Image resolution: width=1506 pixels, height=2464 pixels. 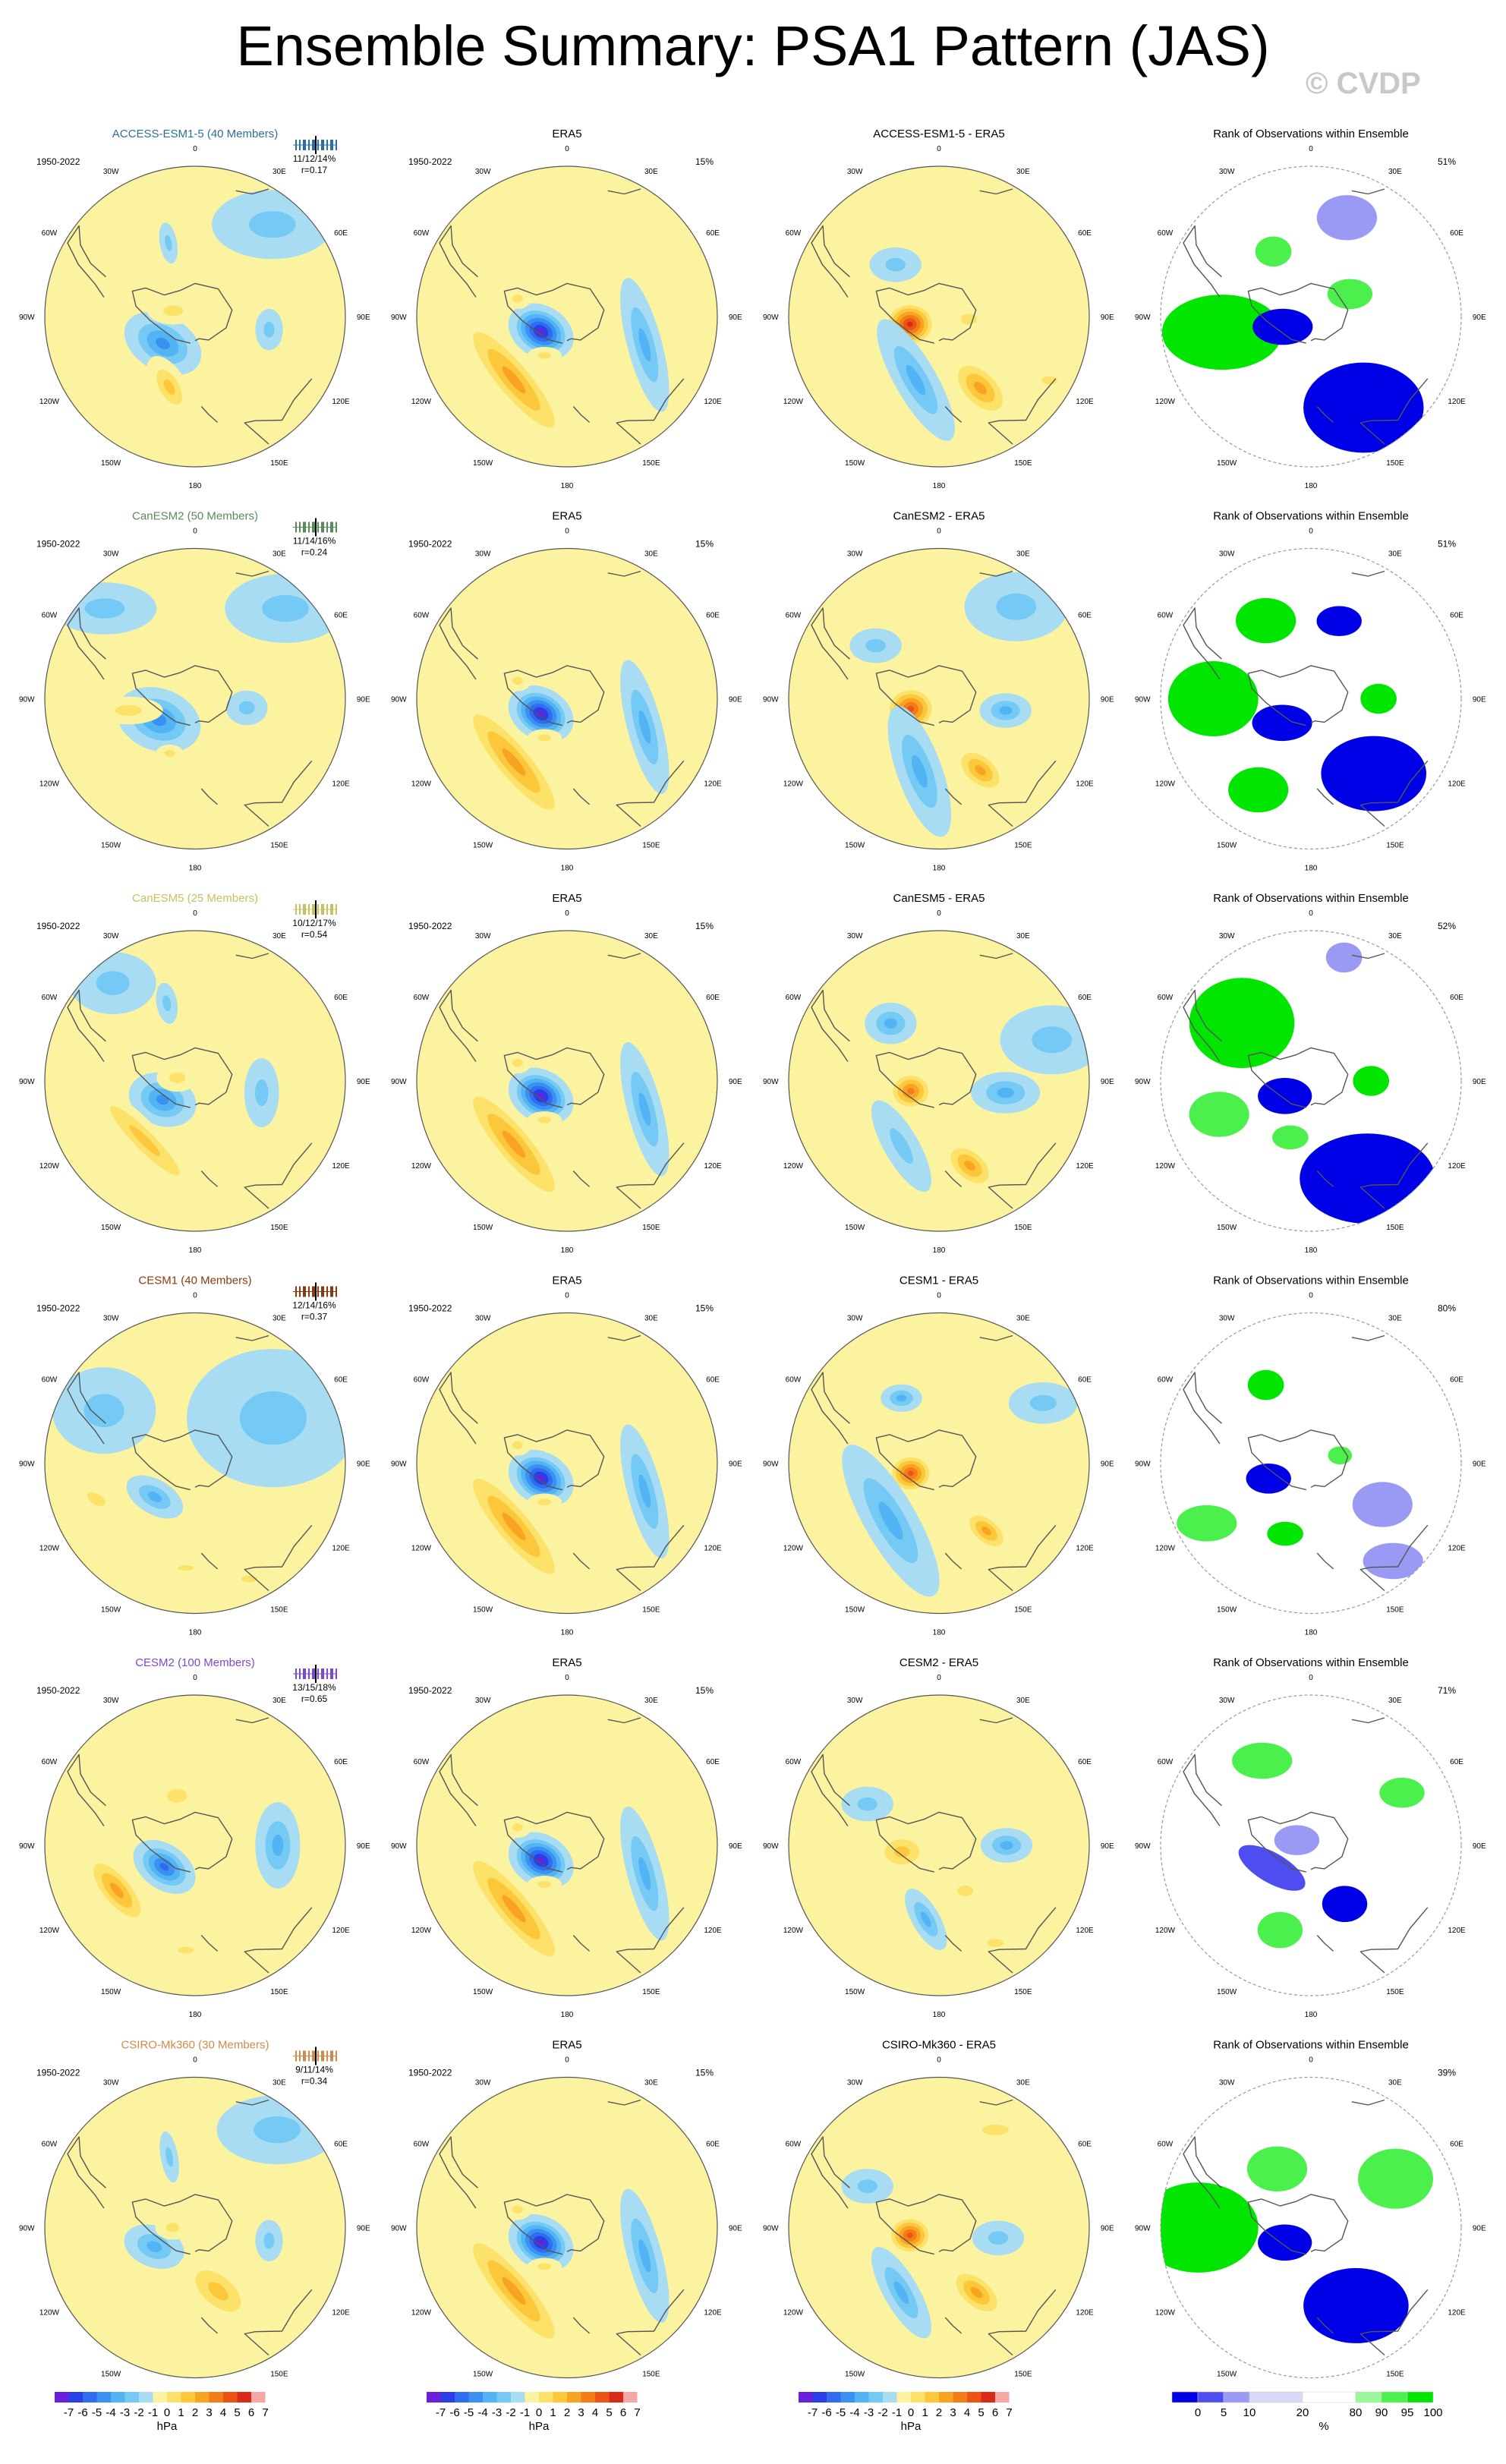 I want to click on colorbar-tick-label: -2, so click(x=510, y=2413).